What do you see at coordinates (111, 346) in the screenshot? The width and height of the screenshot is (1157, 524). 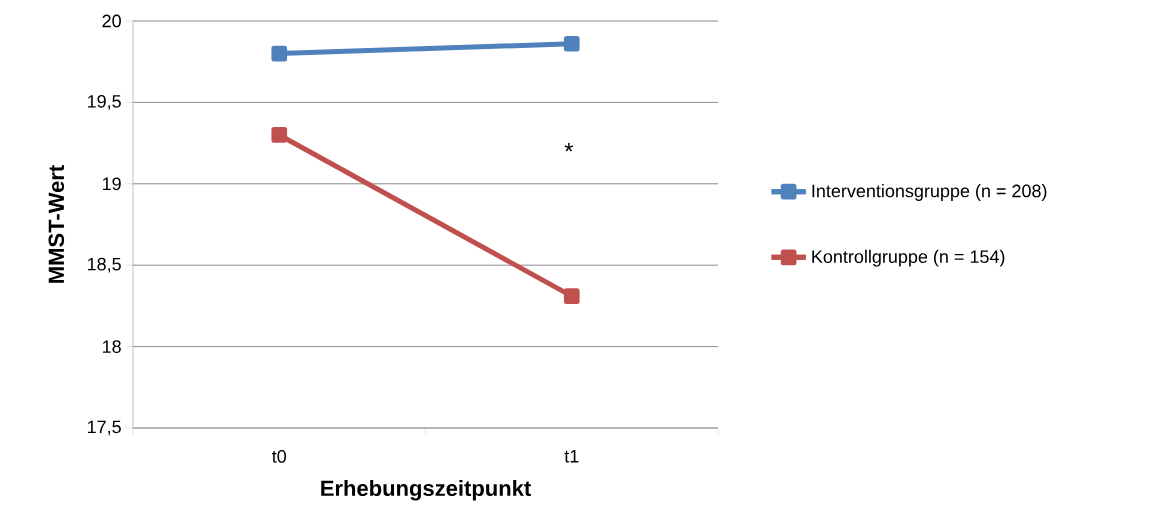 I see `y-tick-label: 18` at bounding box center [111, 346].